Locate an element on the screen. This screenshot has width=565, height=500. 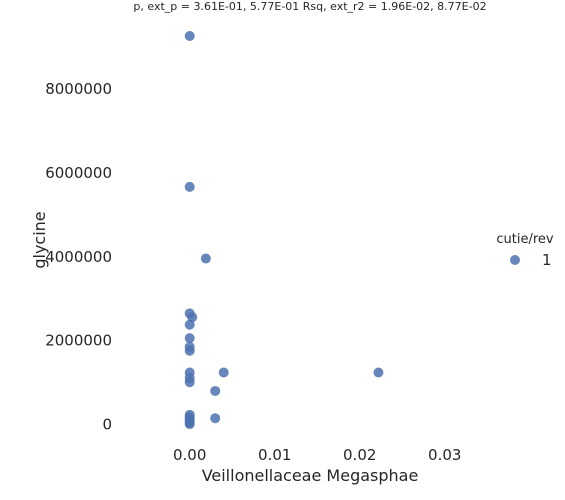
y-tick-label: 8000000 is located at coordinates (78, 89).